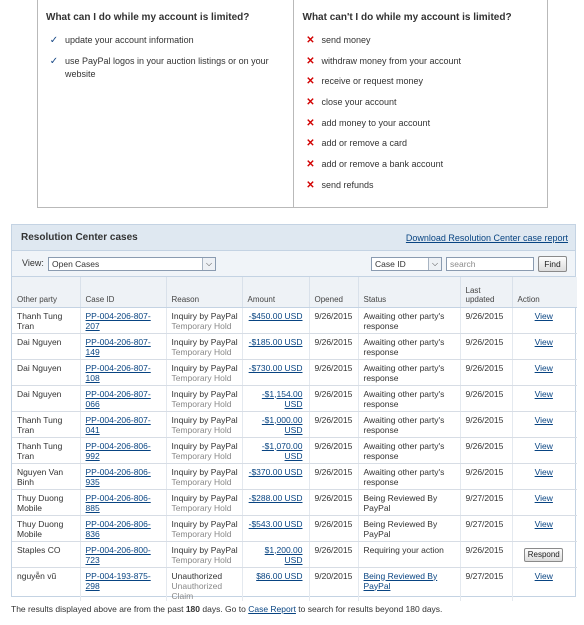 The width and height of the screenshot is (584, 625). I want to click on amount-link: -$288.00 USD, so click(275, 497).